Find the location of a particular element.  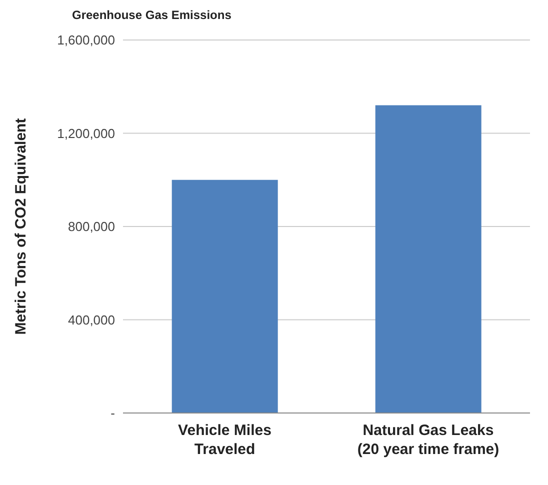

x-tick-label: Natural Gas Leaks (20 year time frame) is located at coordinates (428, 440).